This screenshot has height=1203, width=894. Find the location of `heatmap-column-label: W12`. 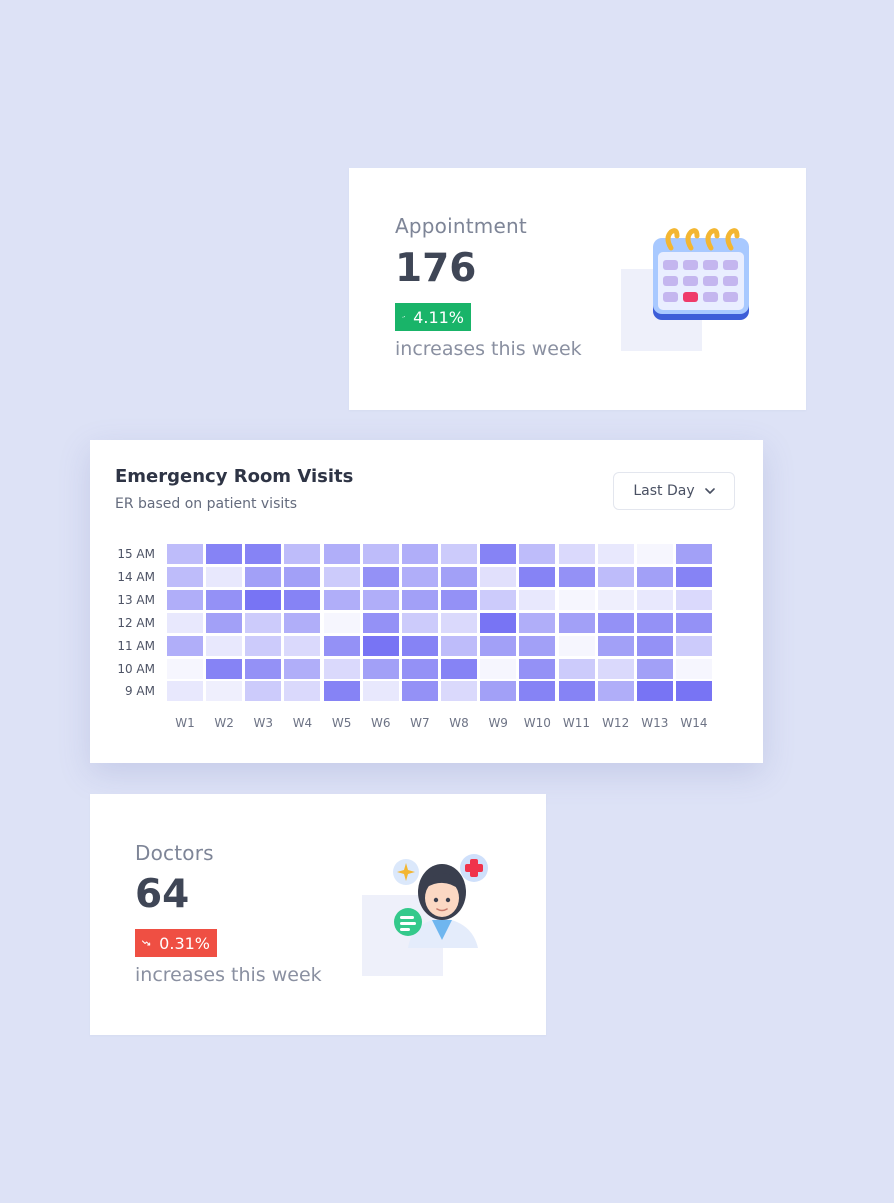

heatmap-column-label: W12 is located at coordinates (616, 723).